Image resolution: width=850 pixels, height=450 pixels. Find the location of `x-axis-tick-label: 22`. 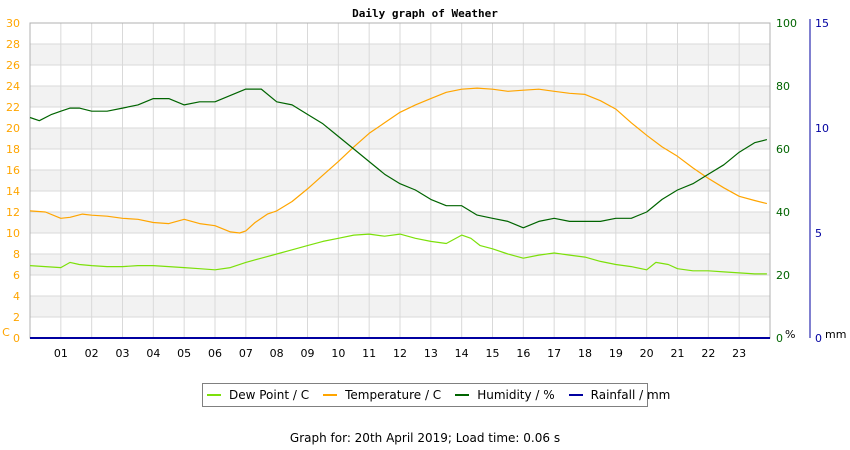

x-axis-tick-label: 22 is located at coordinates (708, 353).